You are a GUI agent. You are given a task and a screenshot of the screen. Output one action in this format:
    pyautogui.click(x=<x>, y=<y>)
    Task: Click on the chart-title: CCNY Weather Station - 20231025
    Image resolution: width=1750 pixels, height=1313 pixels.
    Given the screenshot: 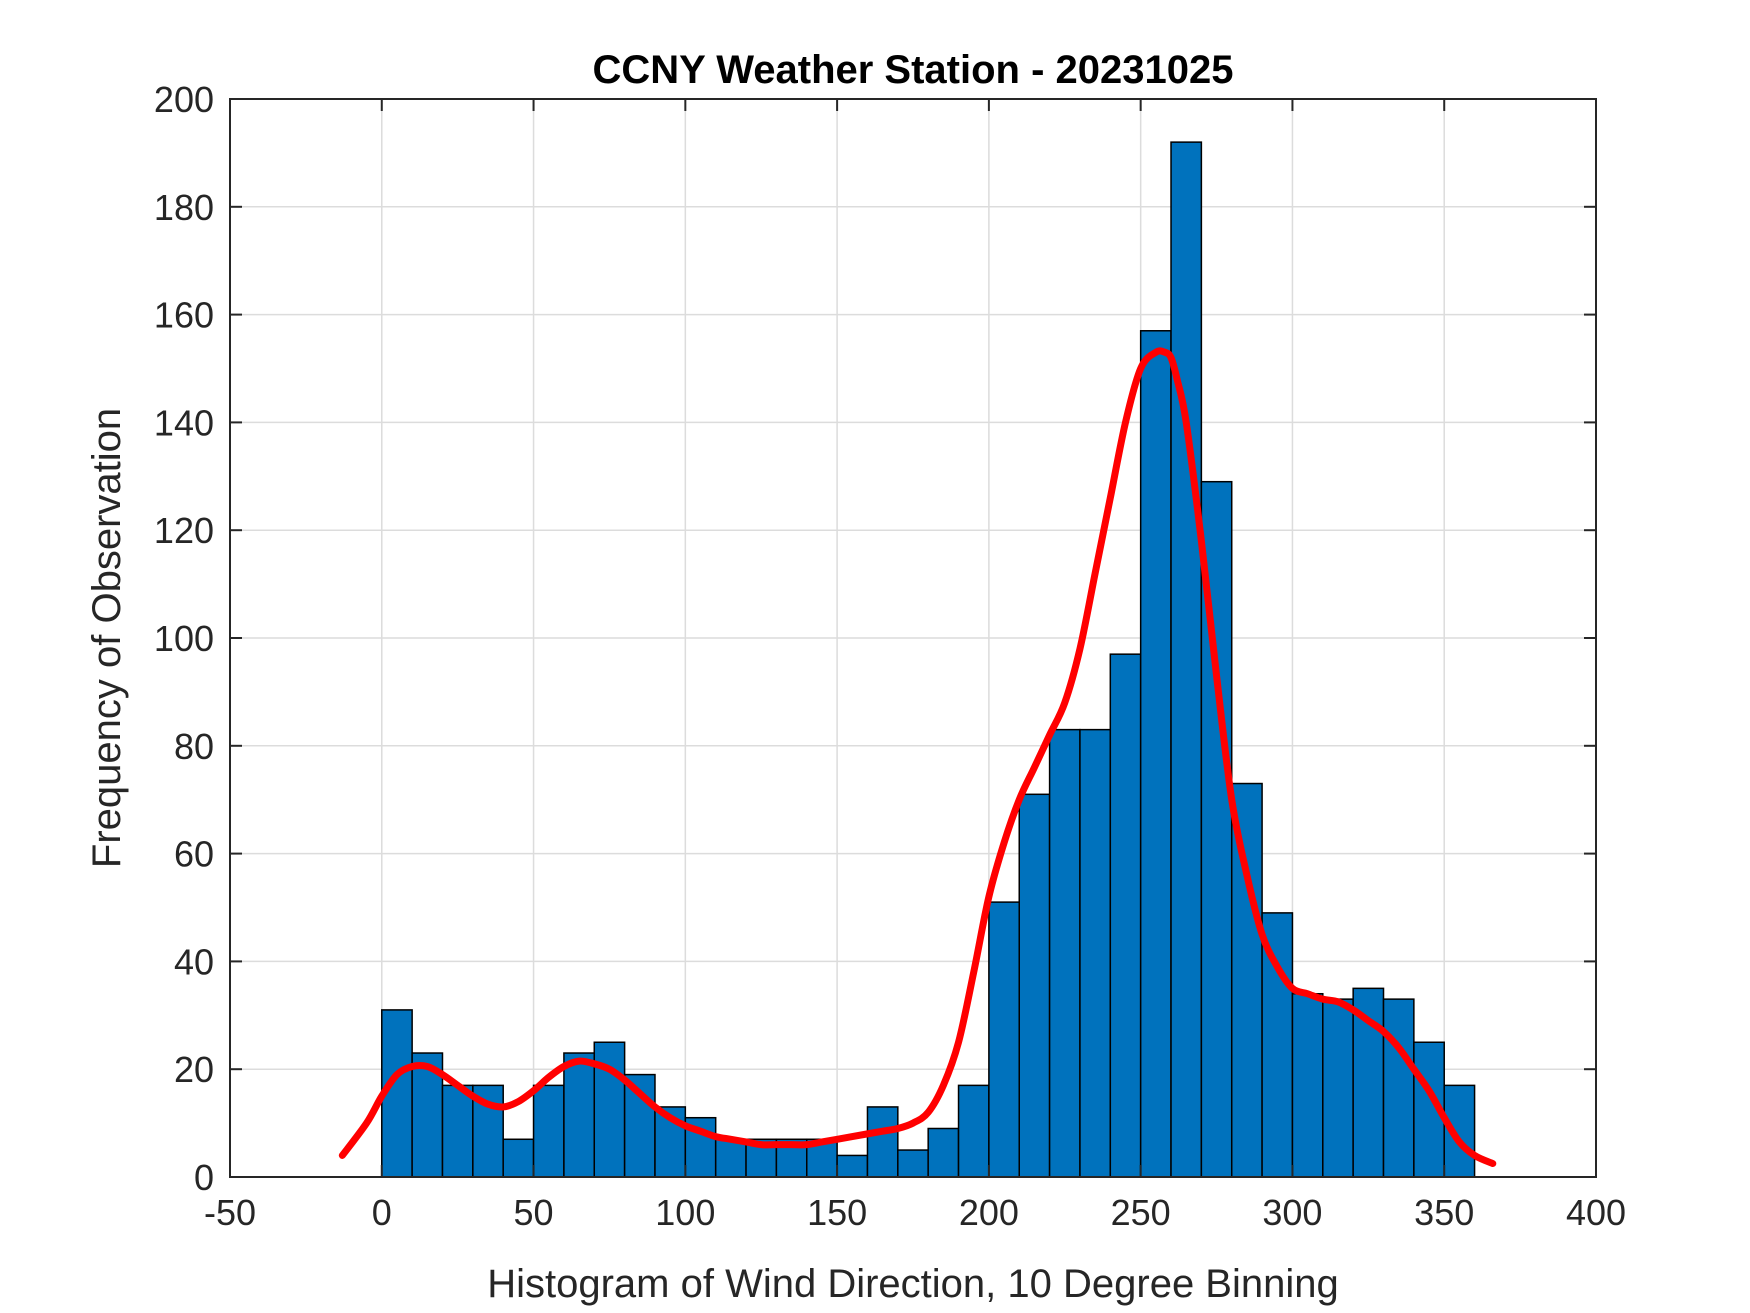 What is the action you would take?
    pyautogui.click(x=913, y=70)
    